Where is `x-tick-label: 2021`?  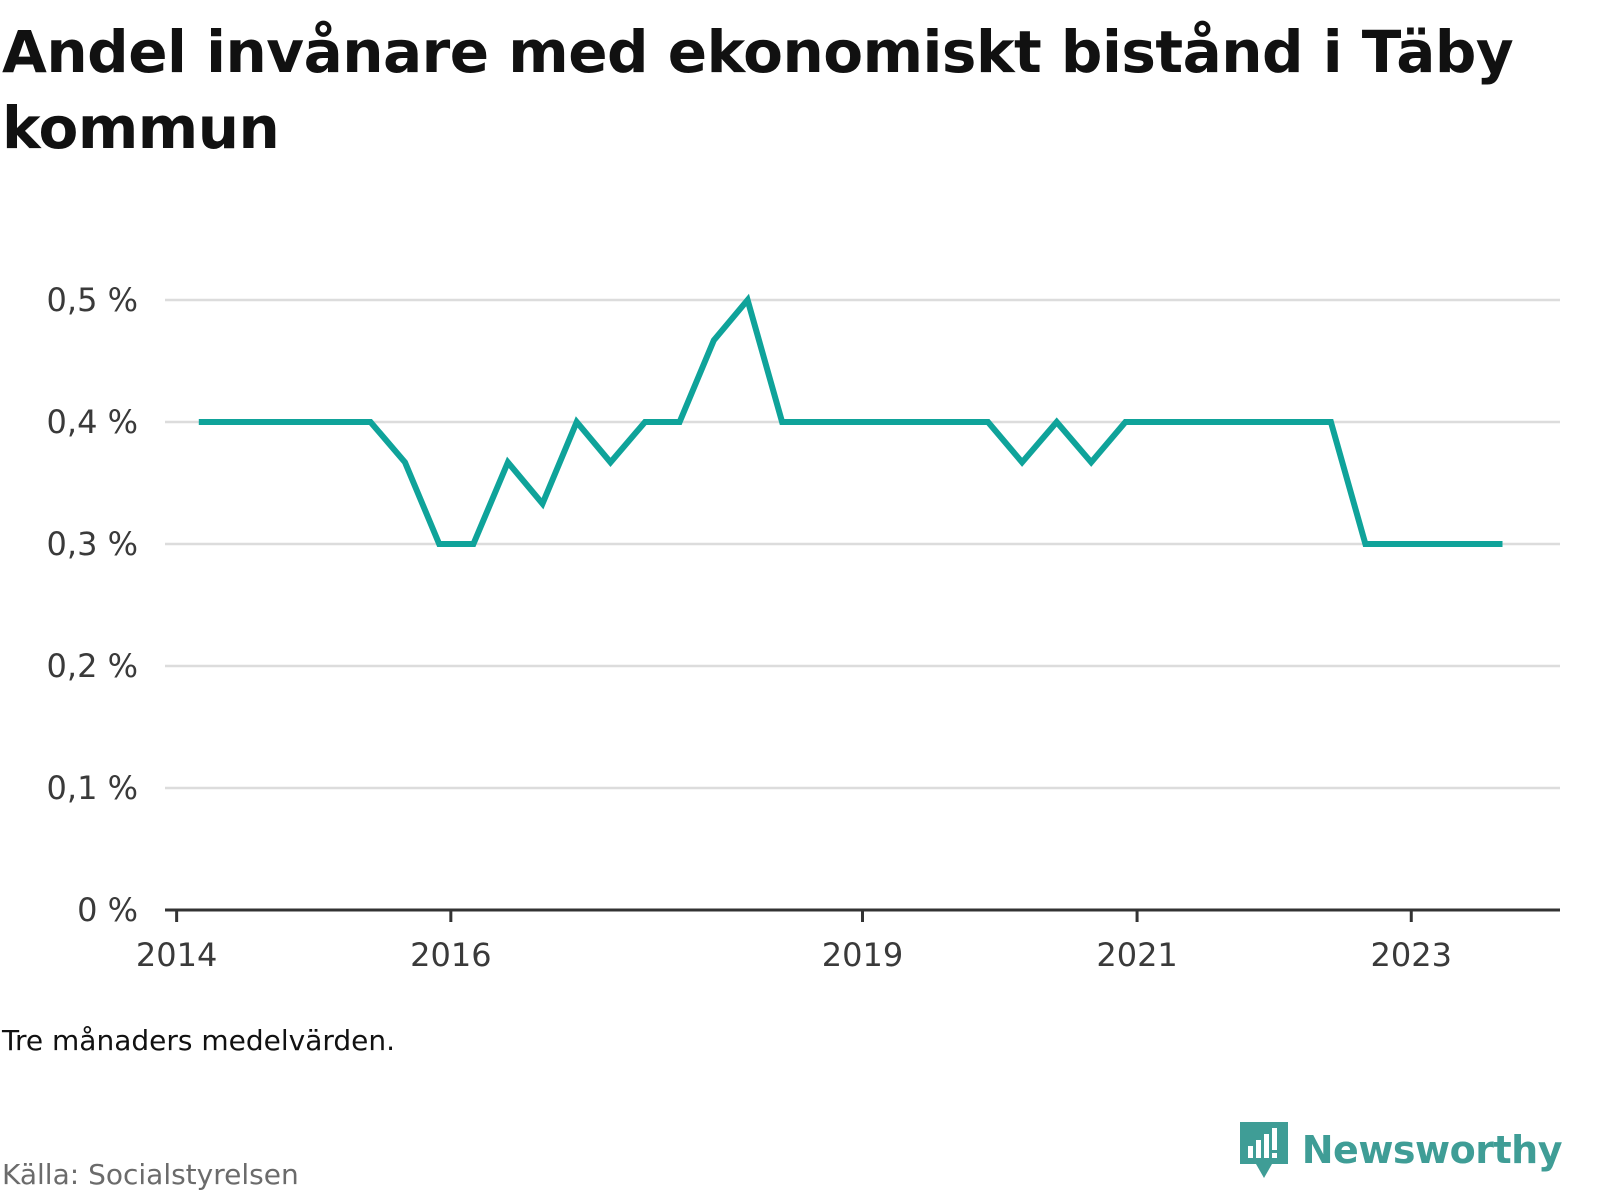 x-tick-label: 2021 is located at coordinates (1136, 955).